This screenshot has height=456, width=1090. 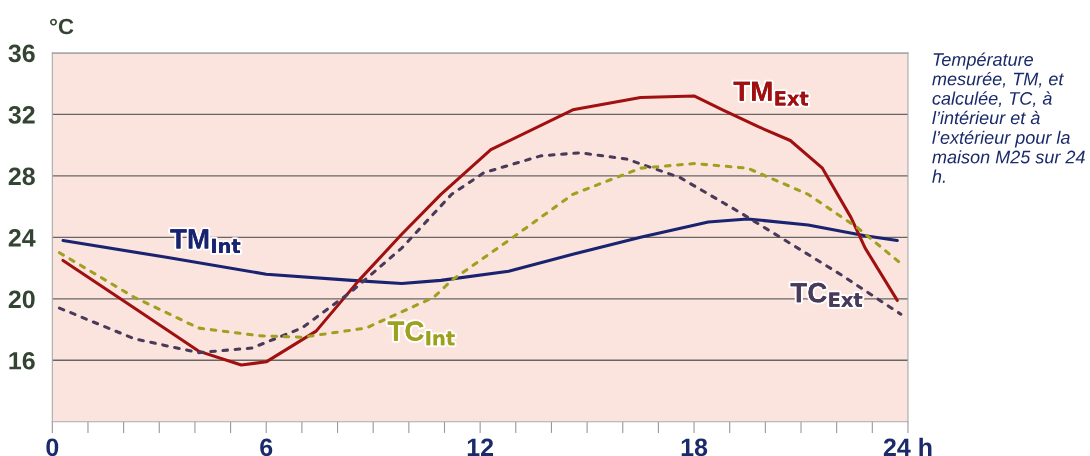 I want to click on text: Température mesurée, TM, et calculée, TC, à l’intérieur et à l’extérieur pour la maison M25 sur 24 h., so click(x=1008, y=117).